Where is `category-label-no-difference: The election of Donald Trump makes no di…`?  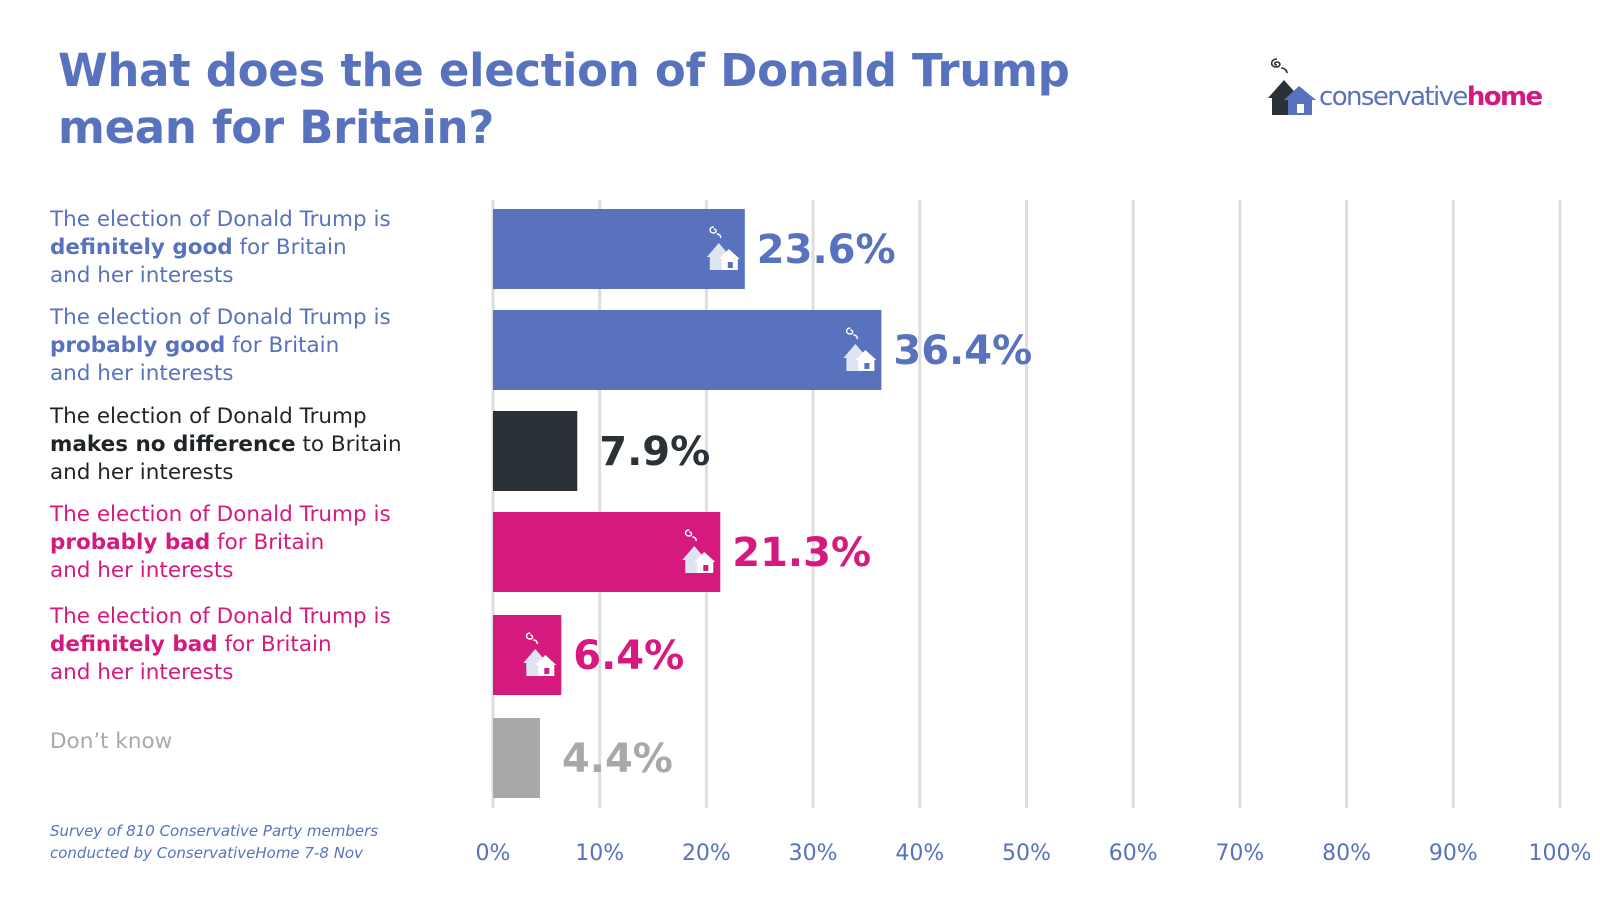
category-label-no-difference: The election of Donald Trump makes no di… is located at coordinates (260, 445).